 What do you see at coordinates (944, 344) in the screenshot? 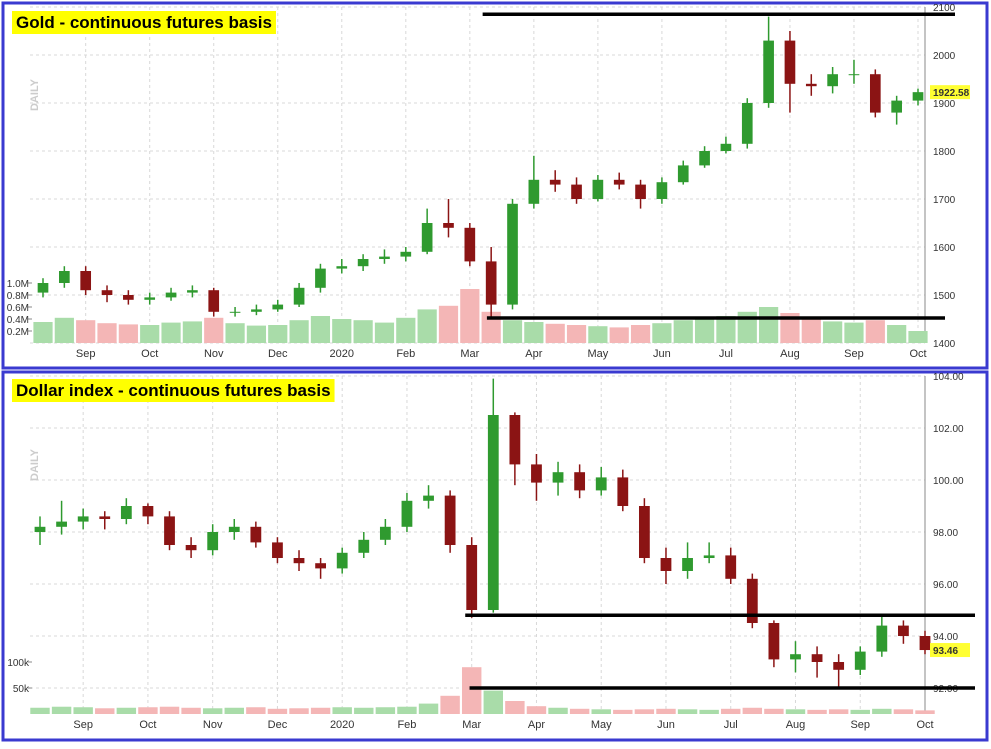
I see `y-tick-label: 1400` at bounding box center [944, 344].